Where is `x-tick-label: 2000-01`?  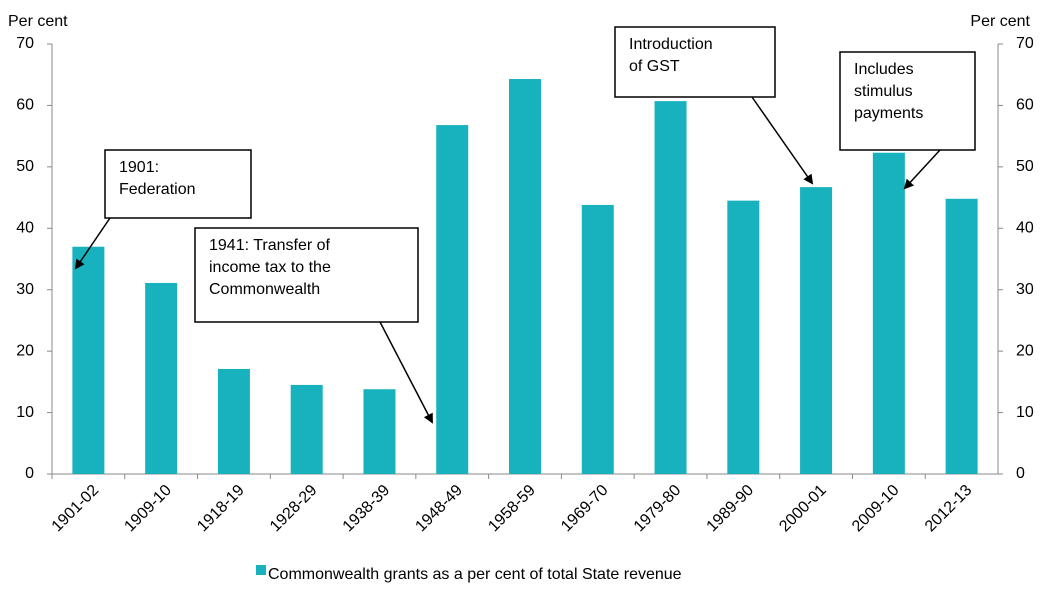 x-tick-label: 2000-01 is located at coordinates (803, 509).